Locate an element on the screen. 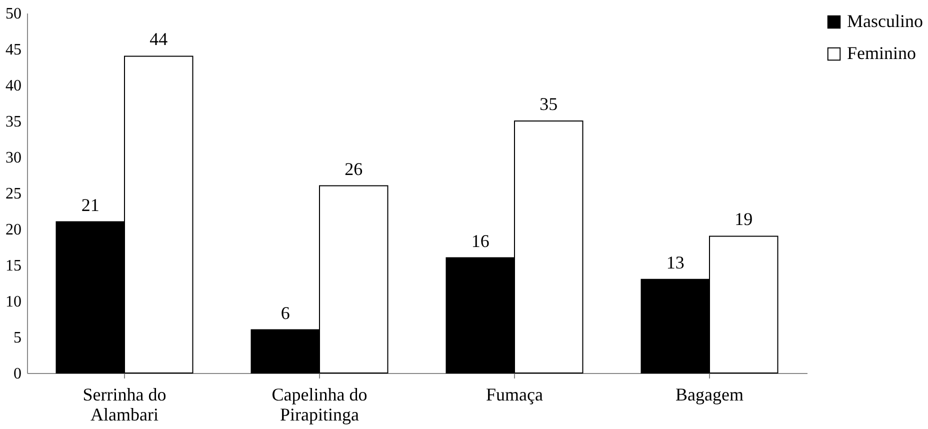 The height and width of the screenshot is (429, 928). y-tick-label: 15 is located at coordinates (14, 266).